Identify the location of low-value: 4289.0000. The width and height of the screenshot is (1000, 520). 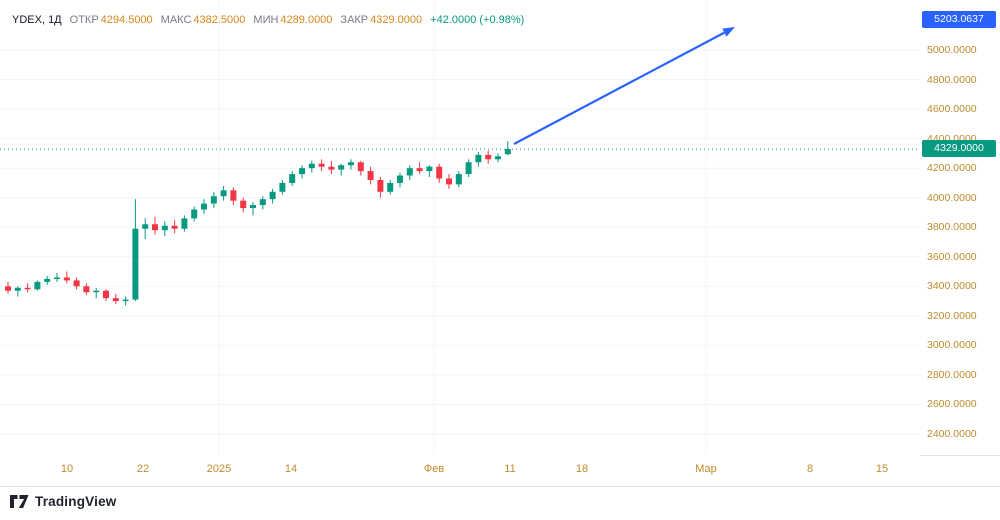
(306, 20).